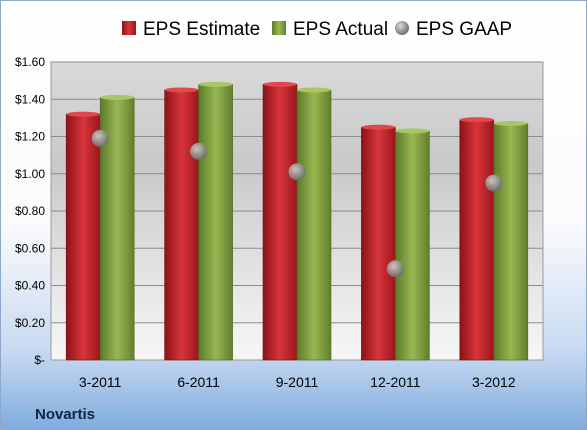 The width and height of the screenshot is (587, 430). I want to click on legend-estimate-label: EPS Estimate, so click(201, 29).